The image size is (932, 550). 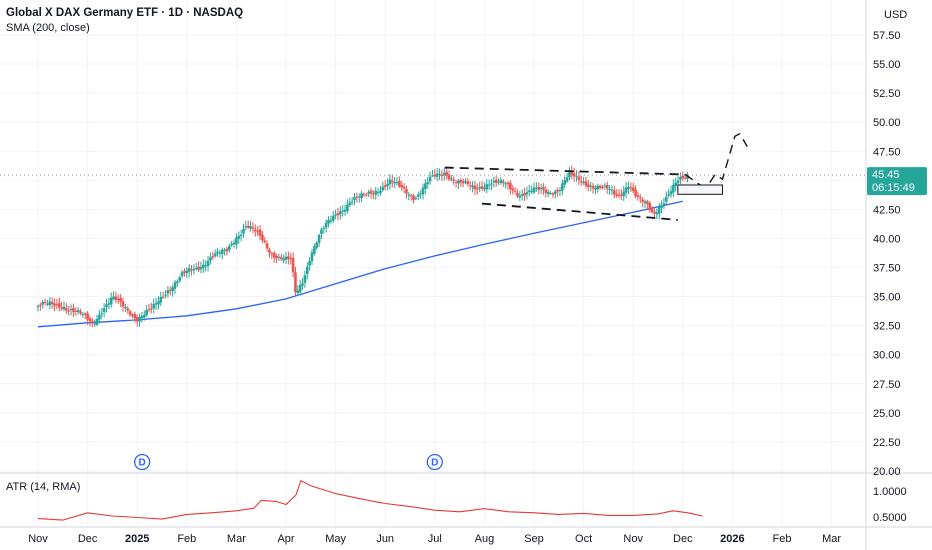 What do you see at coordinates (700, 189) in the screenshot?
I see `target-box` at bounding box center [700, 189].